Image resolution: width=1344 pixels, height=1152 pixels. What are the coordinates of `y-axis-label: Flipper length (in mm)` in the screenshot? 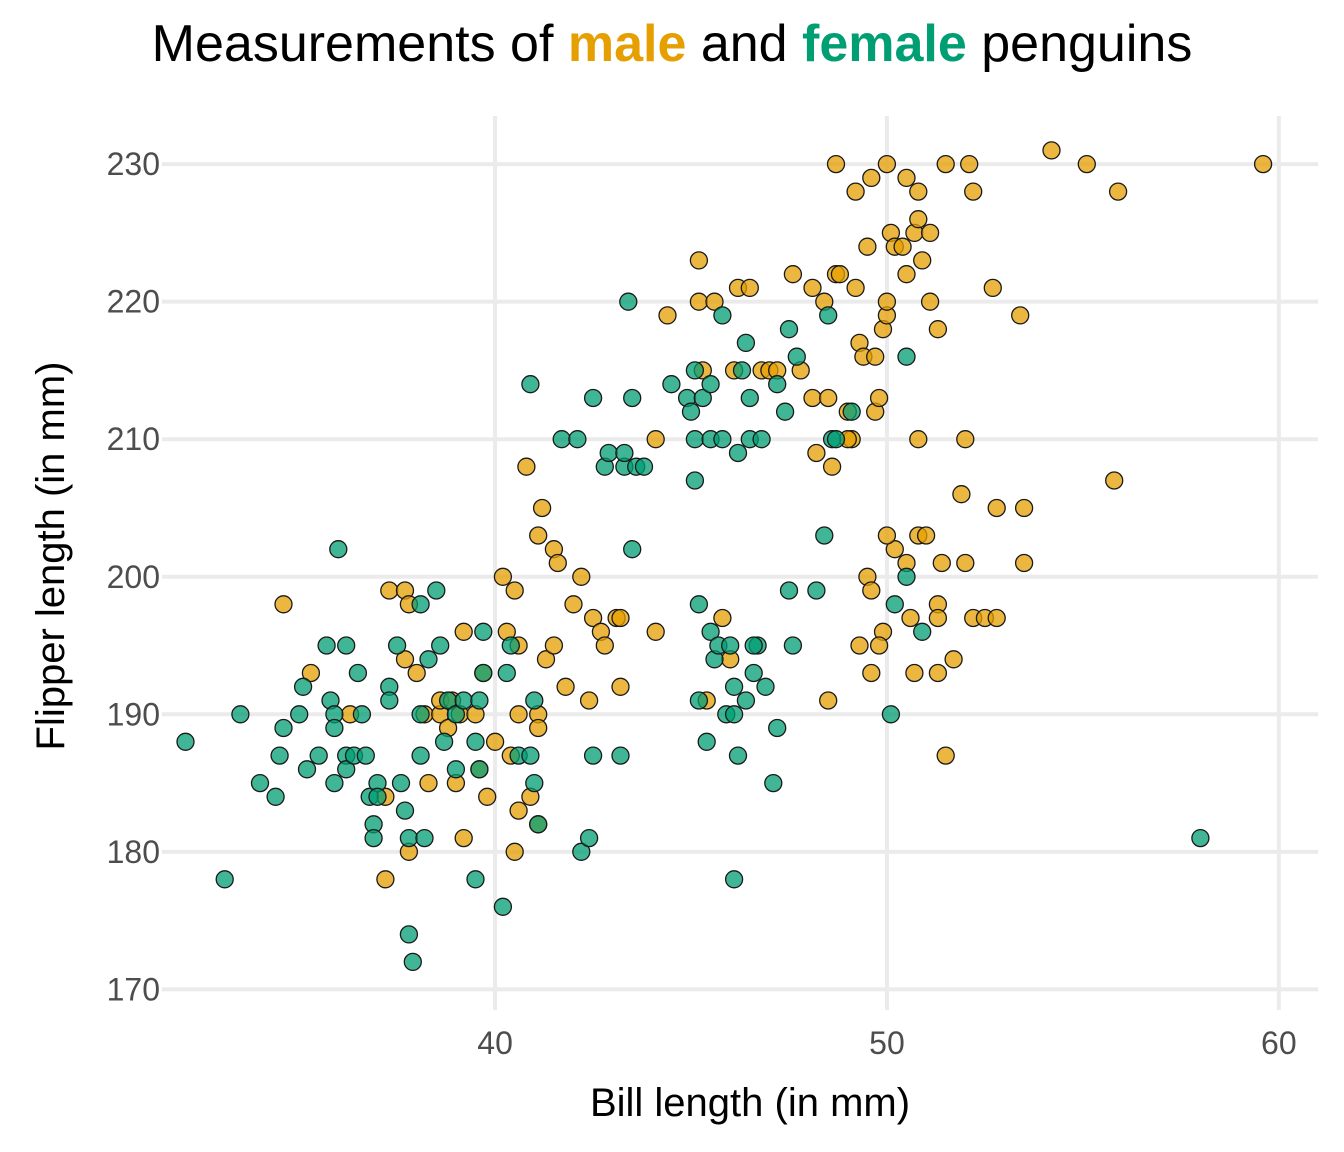 It's located at (51, 555).